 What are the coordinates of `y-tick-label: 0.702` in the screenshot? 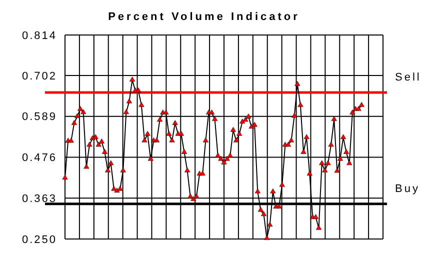 It's located at (39, 76).